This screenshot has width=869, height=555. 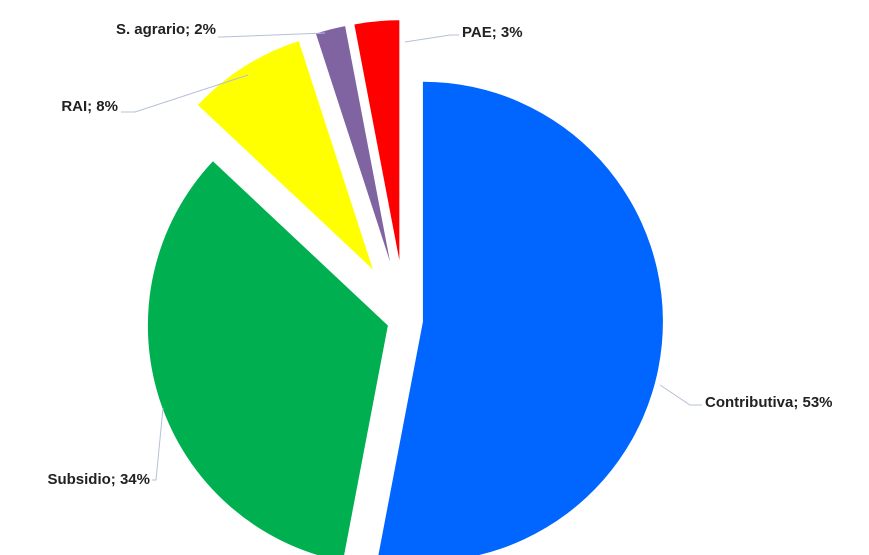 What do you see at coordinates (166, 29) in the screenshot?
I see `data-label: S. agrario; 2%` at bounding box center [166, 29].